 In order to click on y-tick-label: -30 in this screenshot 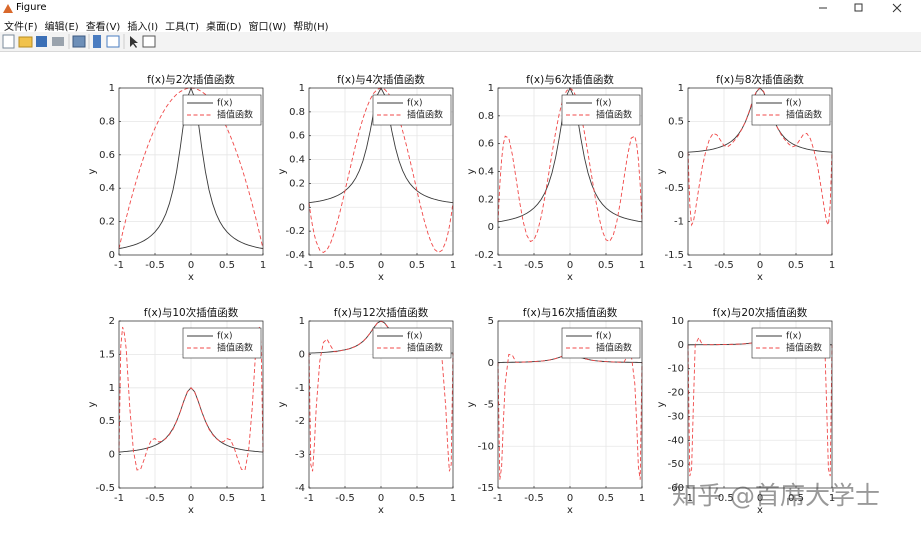, I will do `click(676, 416)`.